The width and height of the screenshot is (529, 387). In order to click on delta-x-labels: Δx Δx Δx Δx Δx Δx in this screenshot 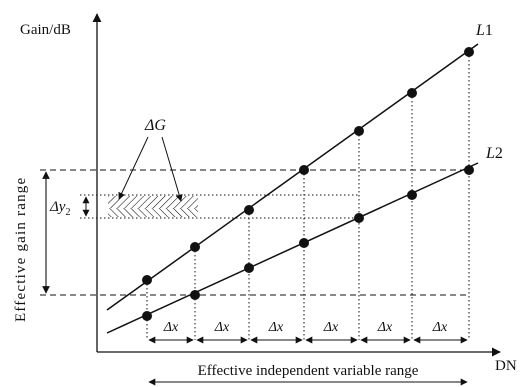, I will do `click(305, 327)`.